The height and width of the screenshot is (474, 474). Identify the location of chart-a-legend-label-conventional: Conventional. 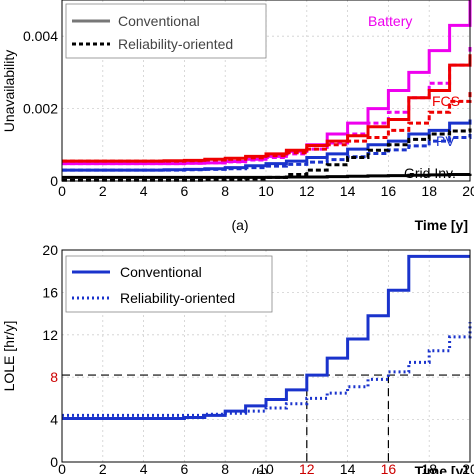
(159, 21).